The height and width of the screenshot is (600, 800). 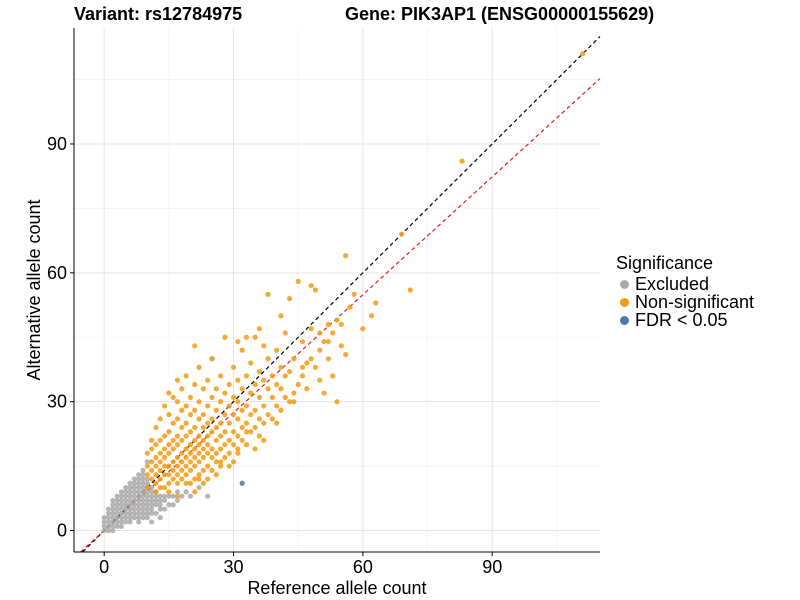 I want to click on legend-item-excluded: Excluded, so click(x=685, y=284).